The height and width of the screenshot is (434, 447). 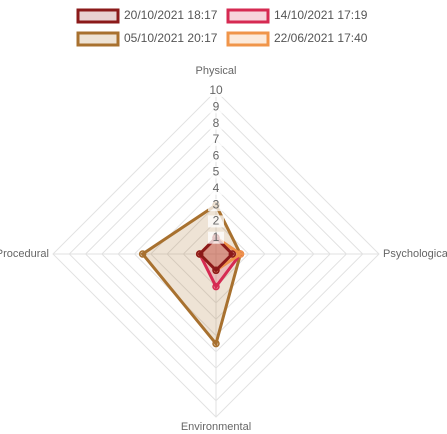 What do you see at coordinates (171, 15) in the screenshot?
I see `legend-label: 20/10/2021 18:17` at bounding box center [171, 15].